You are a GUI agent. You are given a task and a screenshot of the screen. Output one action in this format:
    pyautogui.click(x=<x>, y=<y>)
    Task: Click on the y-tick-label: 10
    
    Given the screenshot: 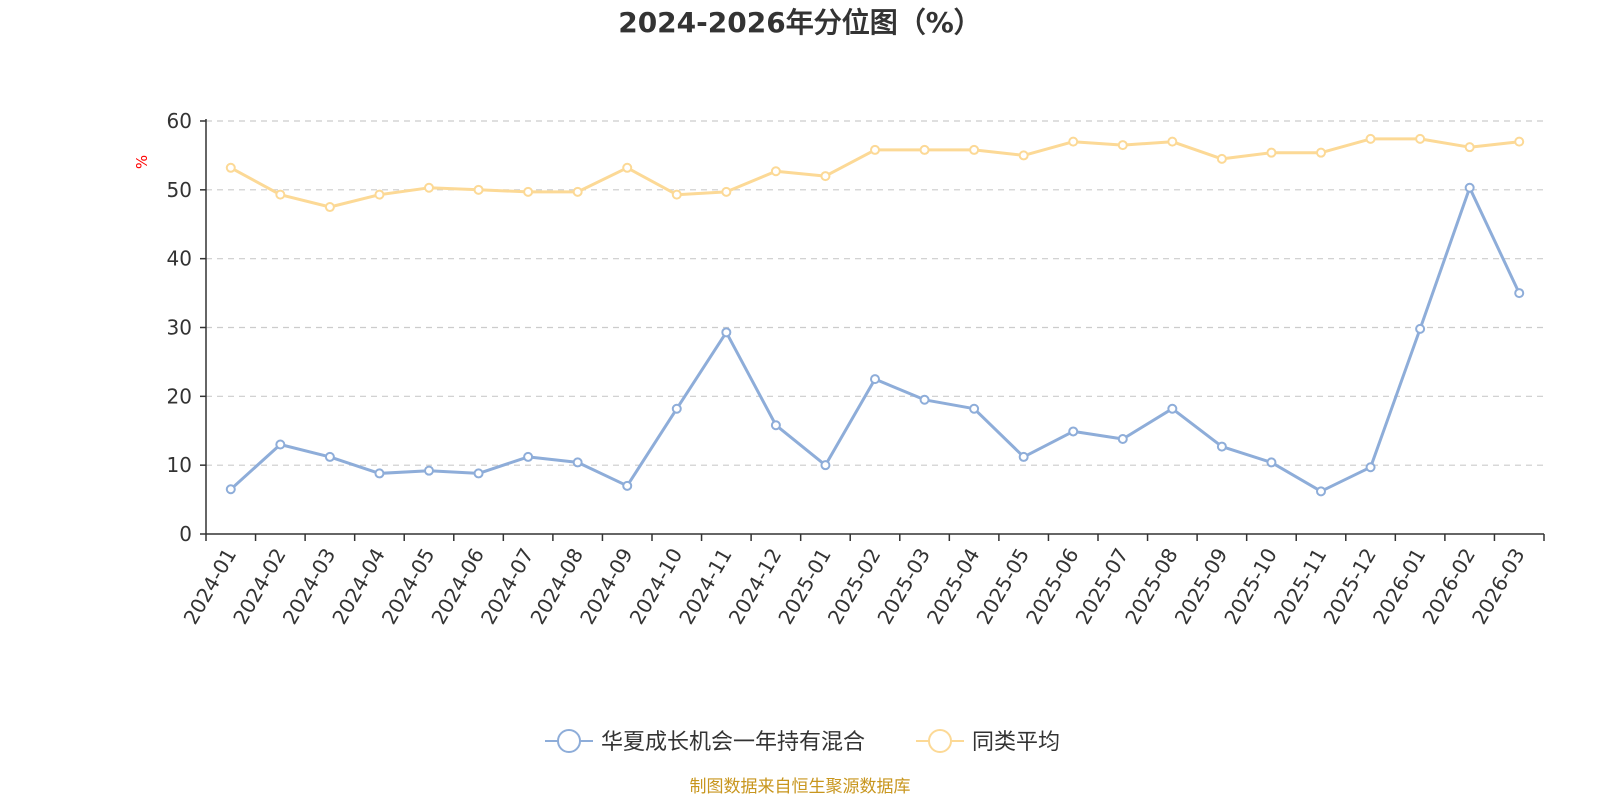 What is the action you would take?
    pyautogui.click(x=179, y=465)
    